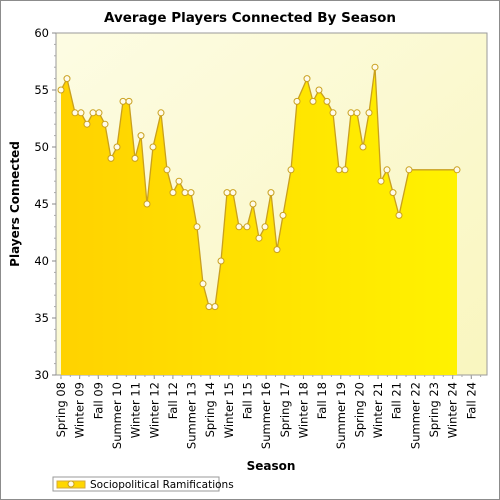 Image resolution: width=500 pixels, height=500 pixels. I want to click on x-tick-label: Fall 12, so click(173, 400).